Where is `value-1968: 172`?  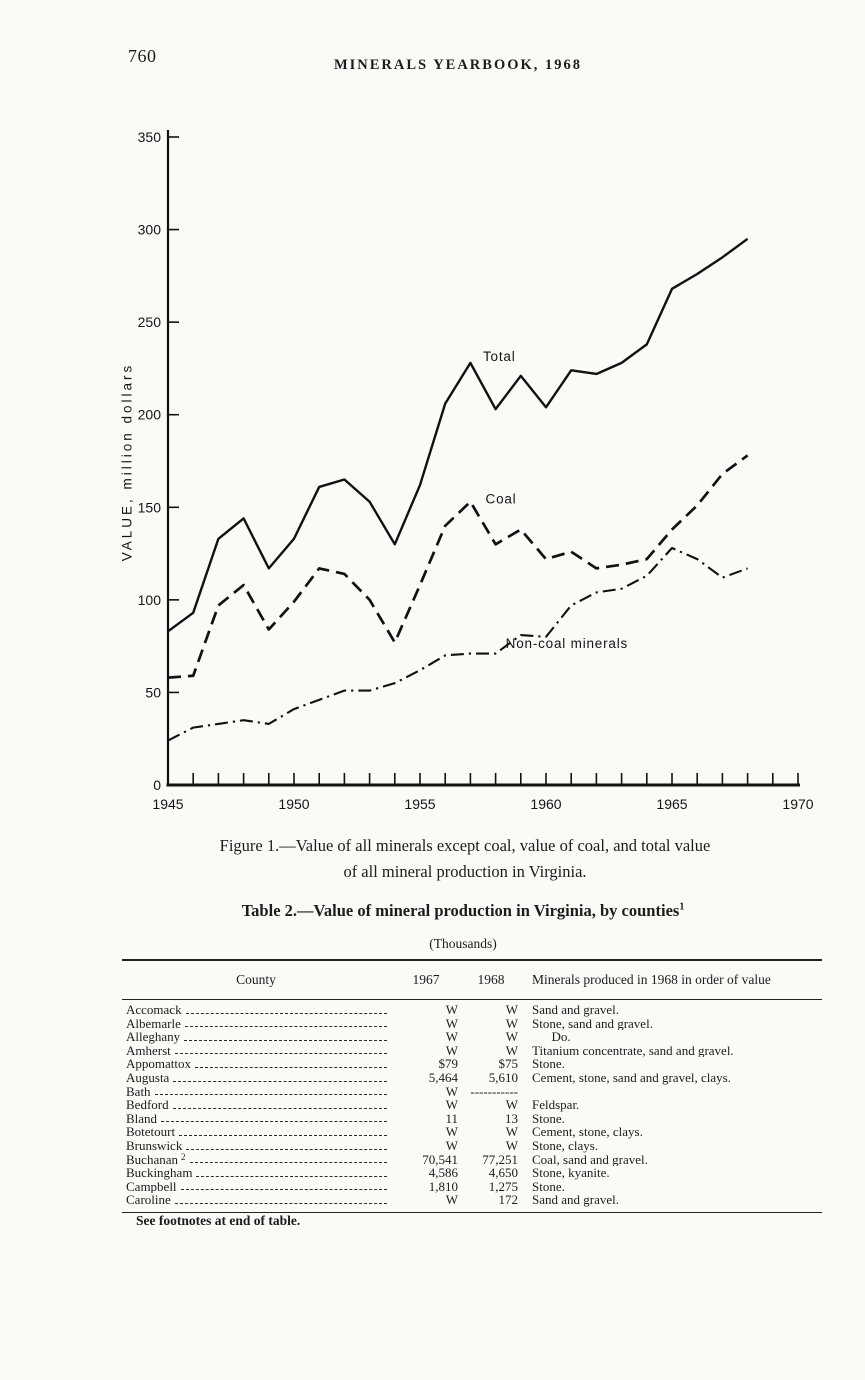
value-1968: 172 is located at coordinates (508, 1200).